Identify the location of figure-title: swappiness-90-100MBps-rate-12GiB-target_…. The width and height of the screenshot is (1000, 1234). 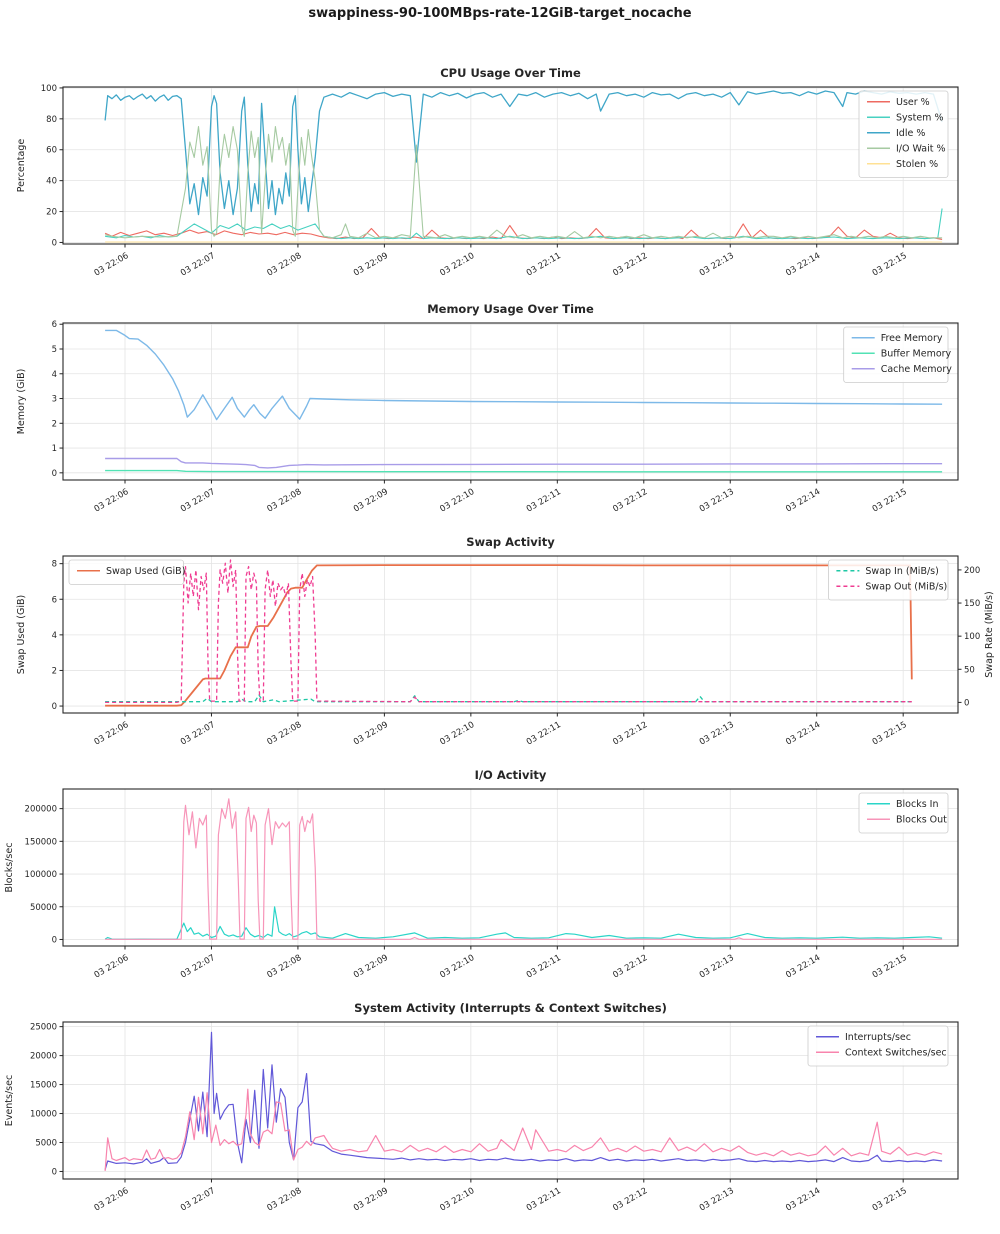
(500, 13).